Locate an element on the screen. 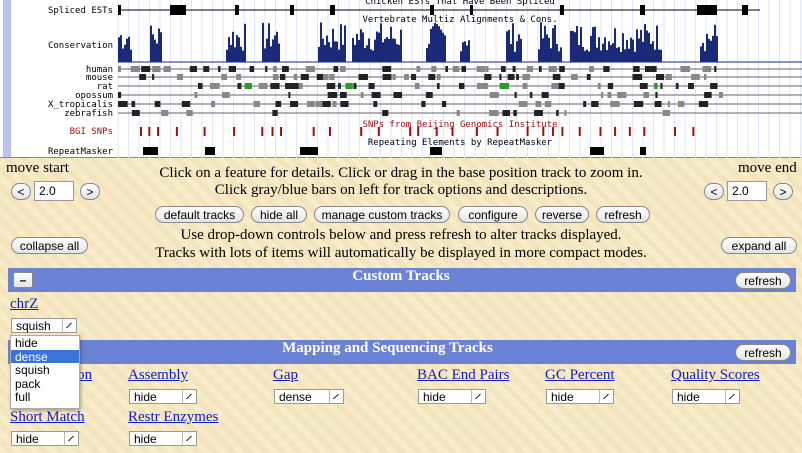 Image resolution: width=802 pixels, height=453 pixels. dropdown-option: squish is located at coordinates (32, 370).